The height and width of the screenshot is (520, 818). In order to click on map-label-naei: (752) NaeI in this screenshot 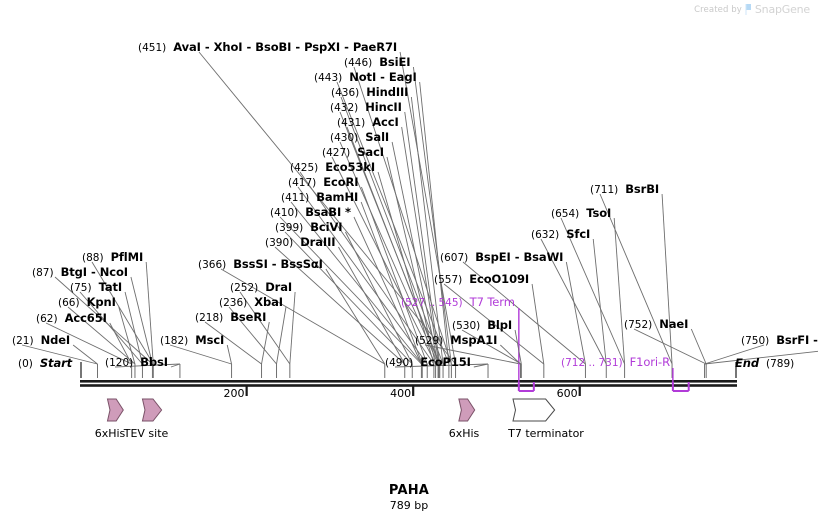, I will do `click(656, 324)`.